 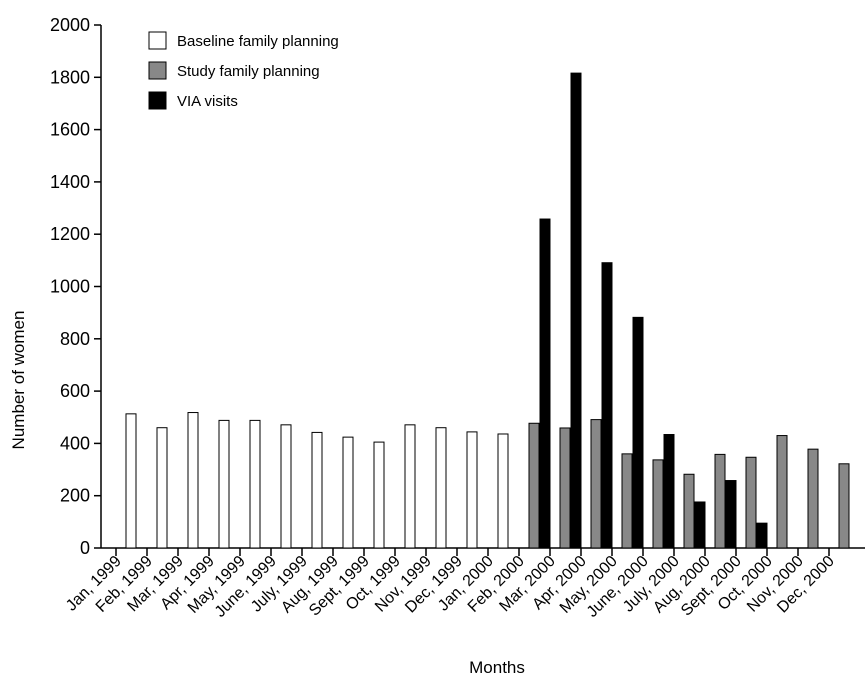 What do you see at coordinates (85, 548) in the screenshot?
I see `y-tick-label: 0` at bounding box center [85, 548].